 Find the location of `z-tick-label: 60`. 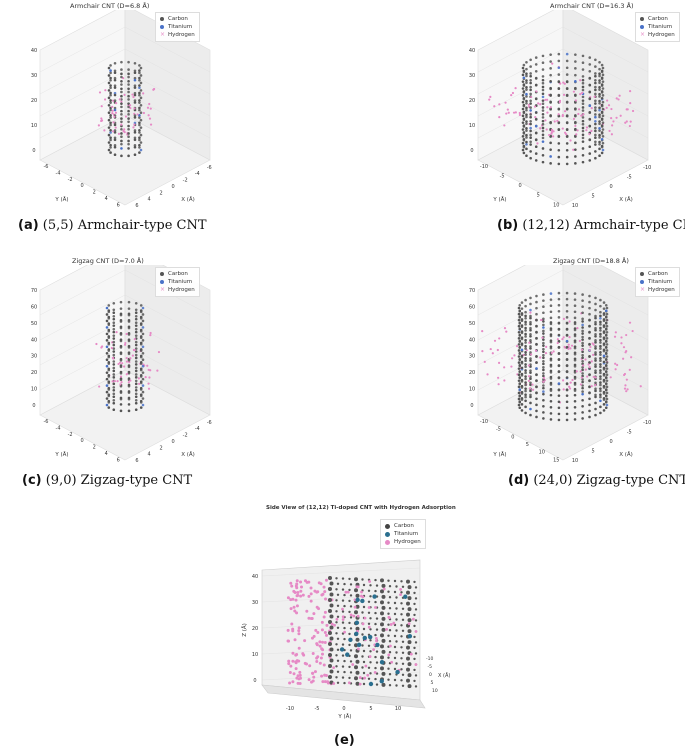

z-tick-label: 60 is located at coordinates (472, 307).